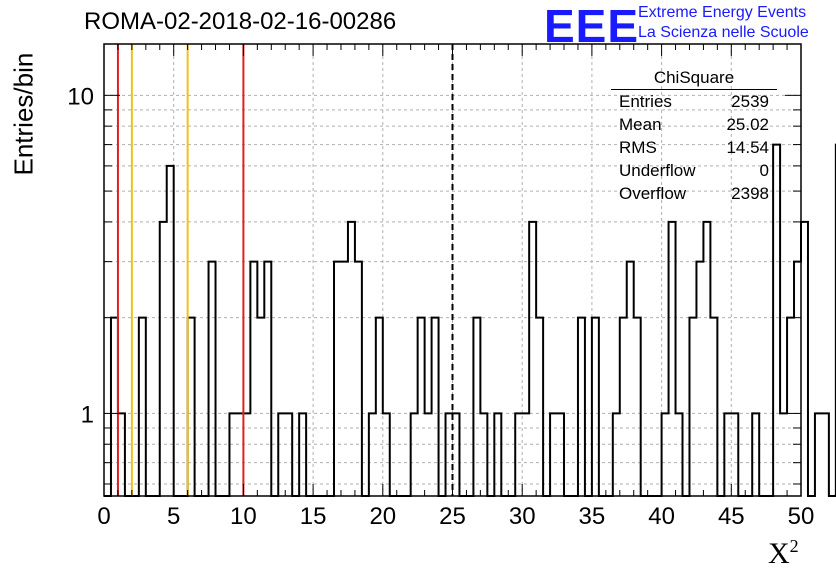 Image resolution: width=836 pixels, height=572 pixels. Describe the element at coordinates (103, 516) in the screenshot. I see `x-tick-label: 0` at that location.